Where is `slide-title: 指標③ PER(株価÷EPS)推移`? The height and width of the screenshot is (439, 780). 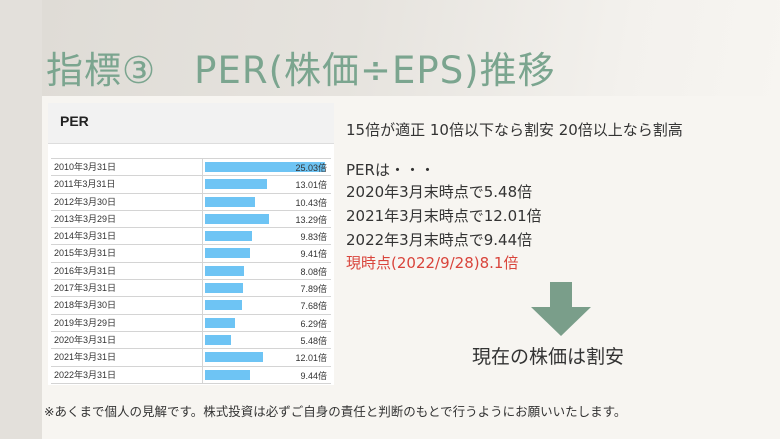
slide-title: 指標③ PER(株価÷EPS)推移 is located at coordinates (301, 70).